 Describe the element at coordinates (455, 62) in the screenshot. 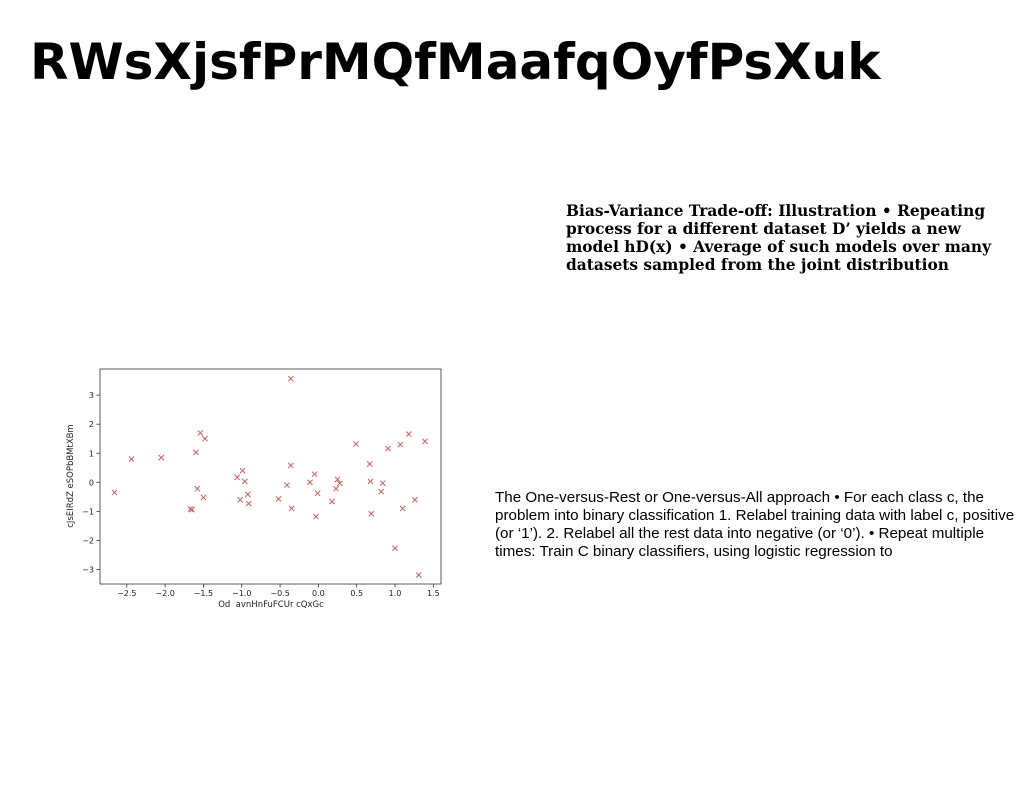

I see `page-title: RWsXjsfPrMQfMaafqOyfPsXuk` at that location.